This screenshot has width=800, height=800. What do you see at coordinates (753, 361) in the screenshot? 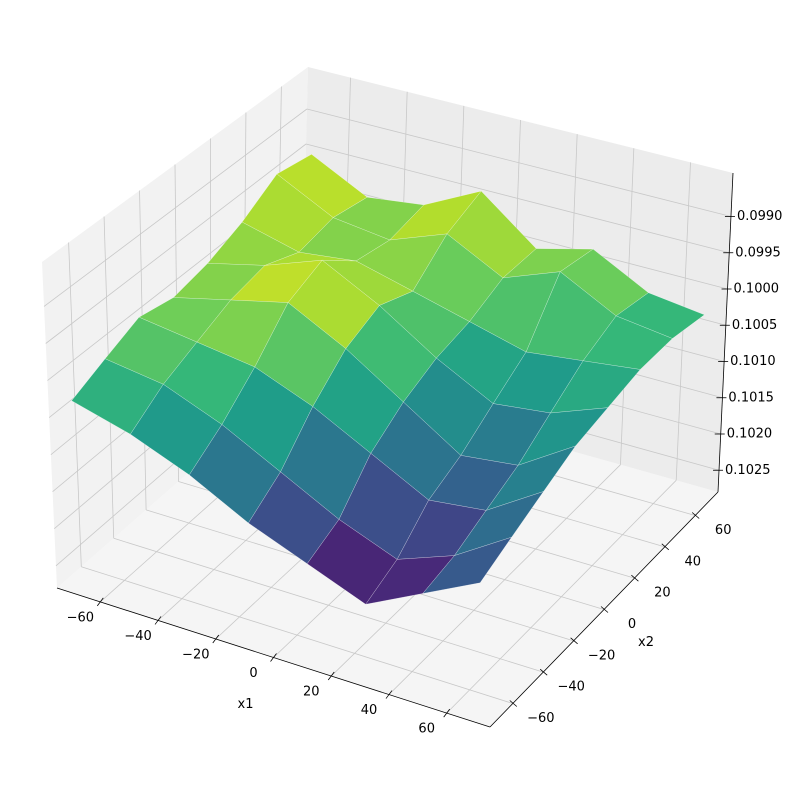
I see `z-tick-label: 0.1010` at bounding box center [753, 361].